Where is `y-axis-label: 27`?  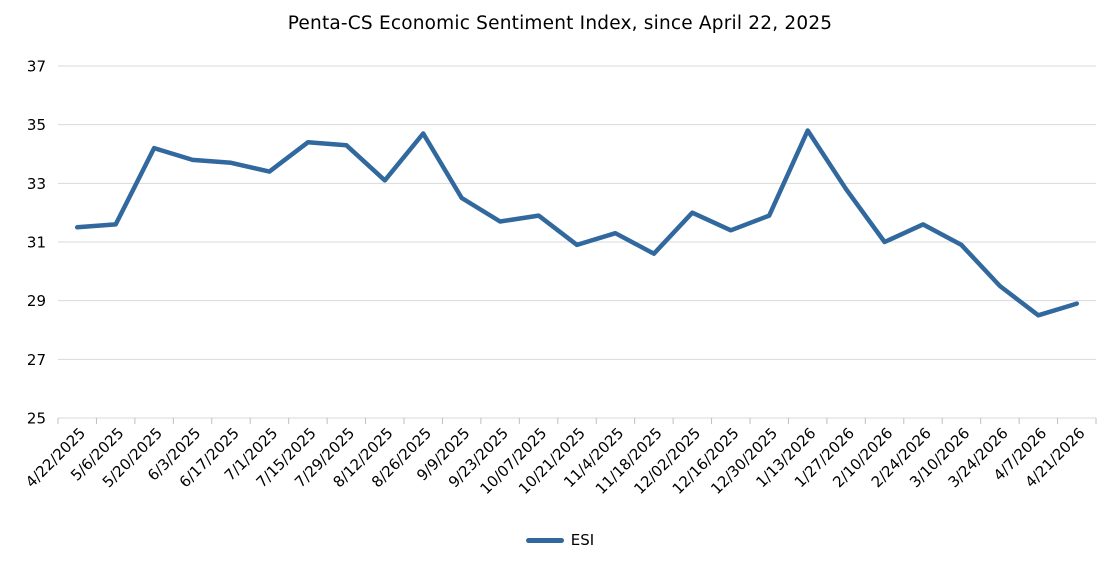 y-axis-label: 27 is located at coordinates (36, 360).